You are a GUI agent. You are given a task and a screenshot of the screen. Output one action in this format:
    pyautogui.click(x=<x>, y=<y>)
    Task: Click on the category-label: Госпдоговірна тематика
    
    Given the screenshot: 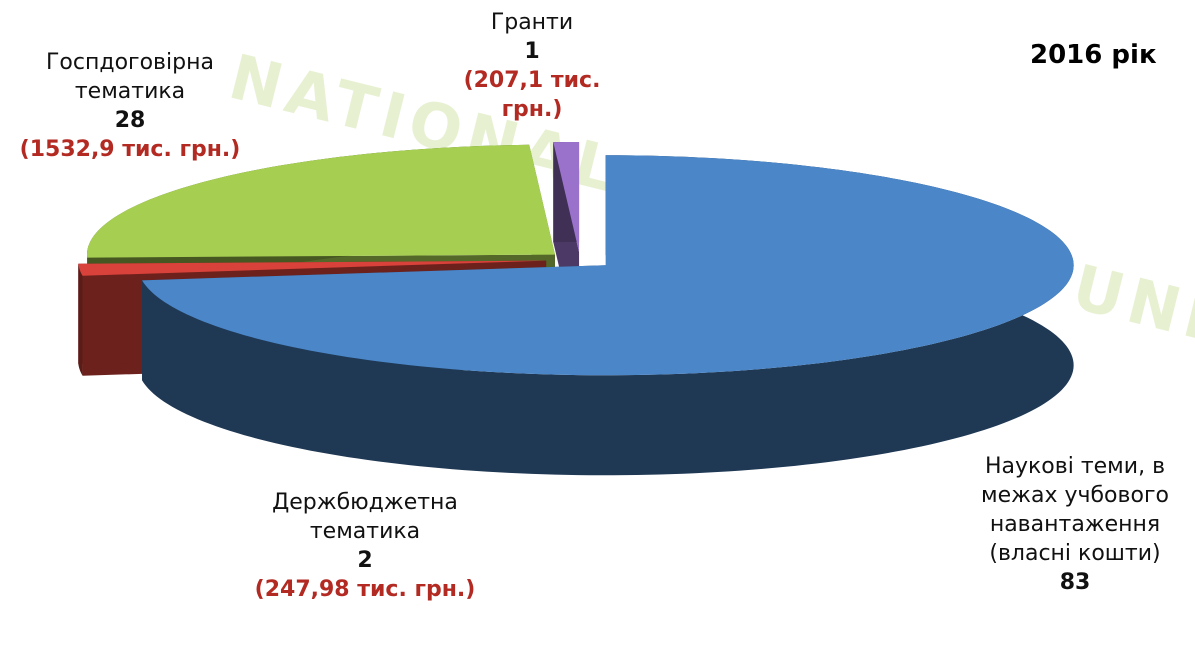 What is the action you would take?
    pyautogui.click(x=130, y=77)
    